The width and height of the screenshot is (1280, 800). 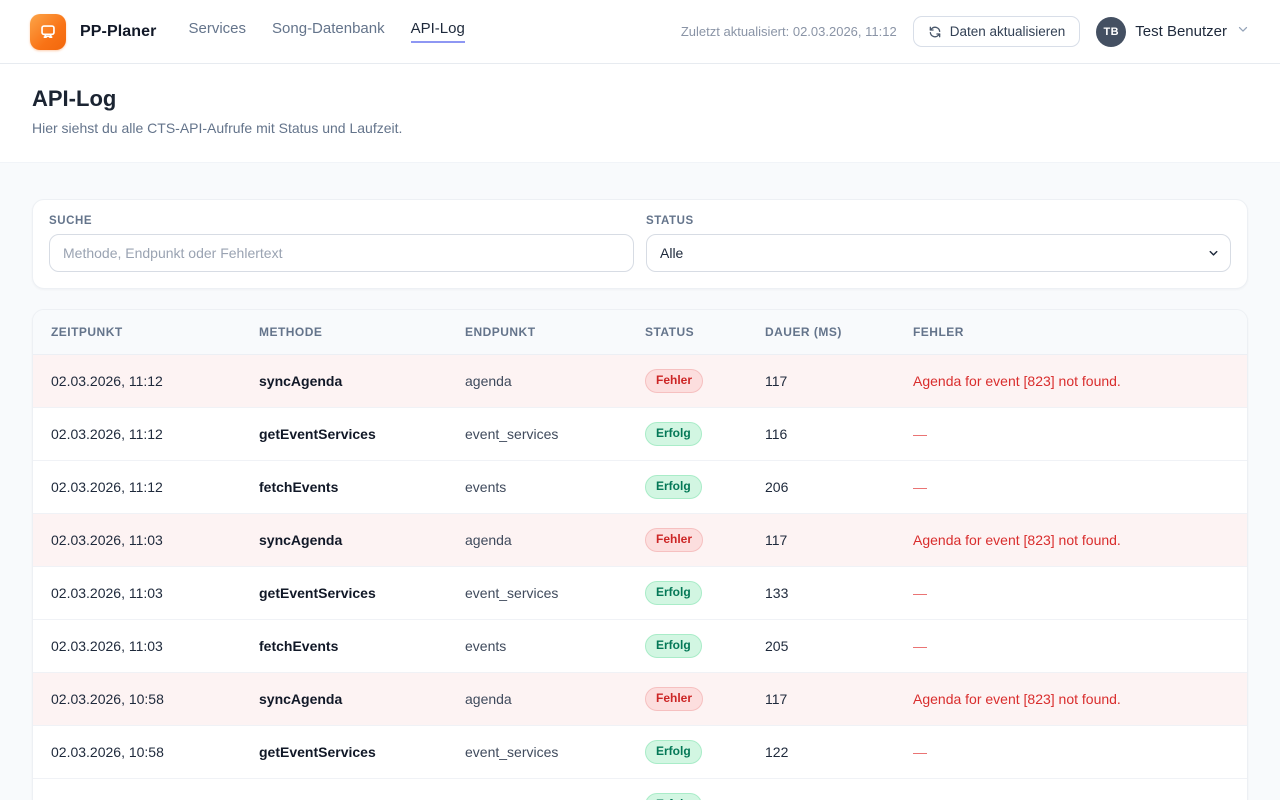 I want to click on status-field-group: STATUS Alle, so click(x=938, y=243).